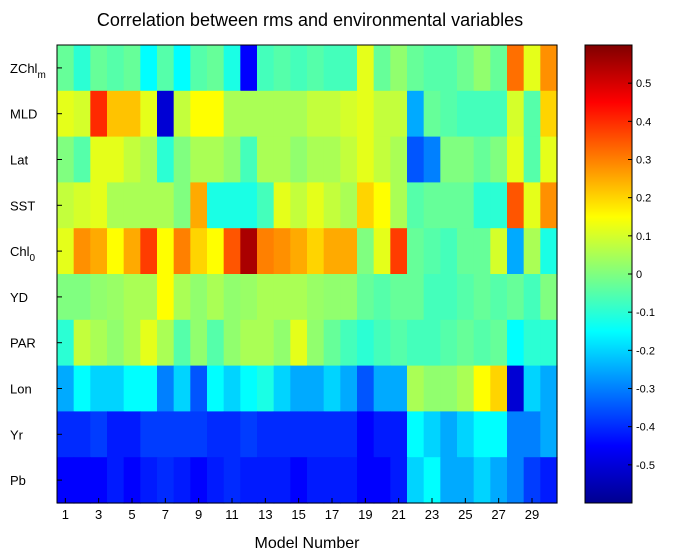 This screenshot has height=552, width=675. Describe the element at coordinates (19, 297) in the screenshot. I see `row-label: YD` at that location.